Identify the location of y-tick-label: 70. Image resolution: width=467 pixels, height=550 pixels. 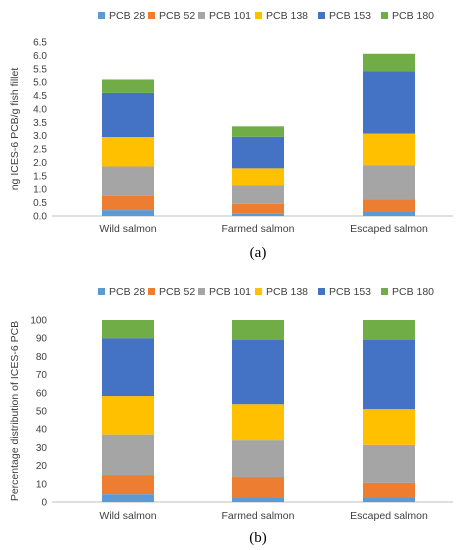
(42, 375).